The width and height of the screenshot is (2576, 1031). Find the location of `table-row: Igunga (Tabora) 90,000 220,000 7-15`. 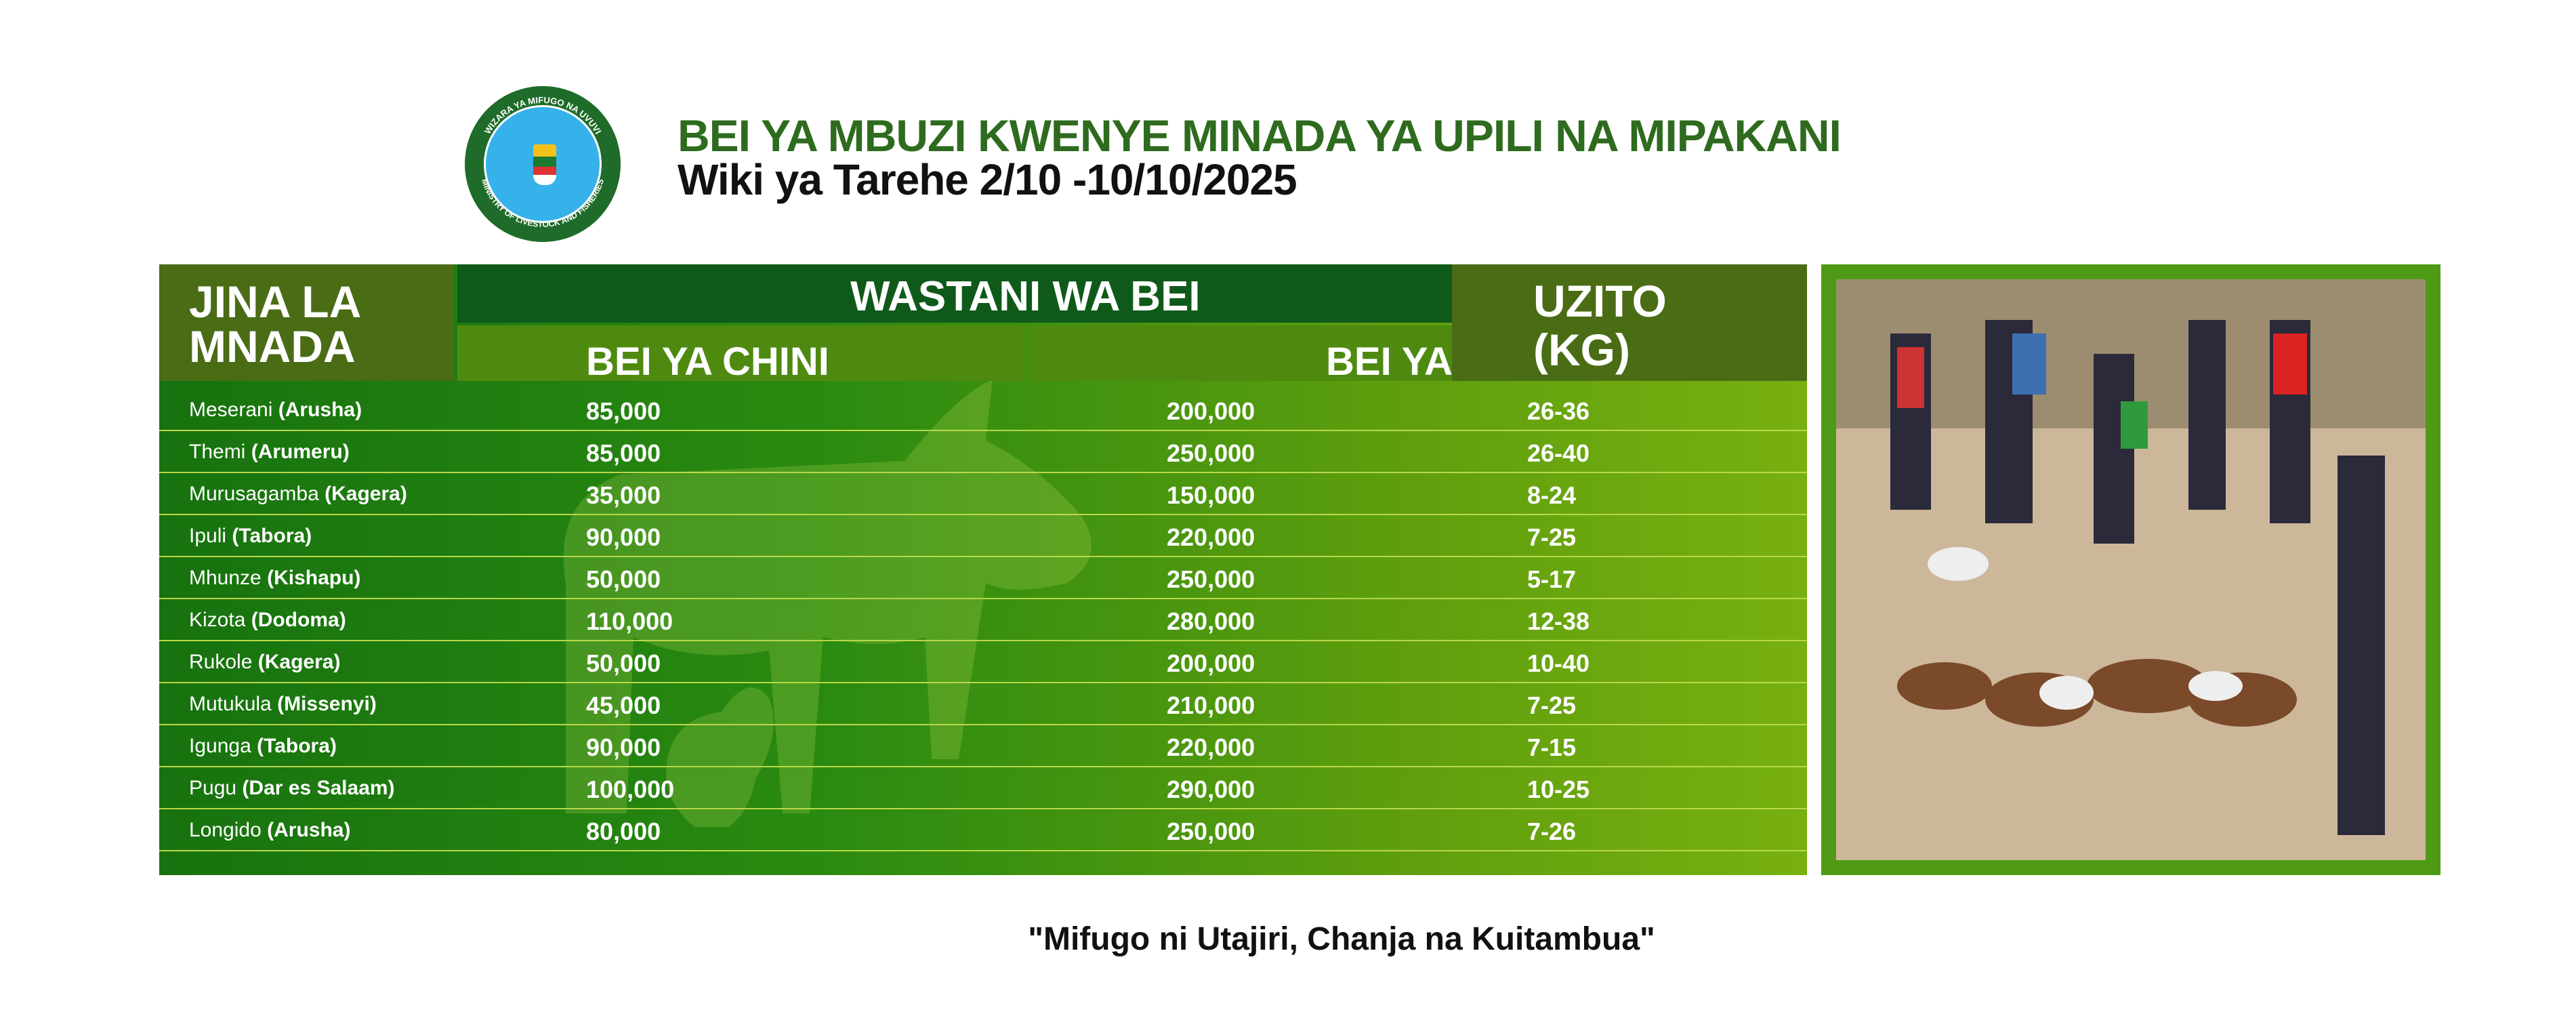

table-row: Igunga (Tabora) 90,000 220,000 7-15 is located at coordinates (983, 746).